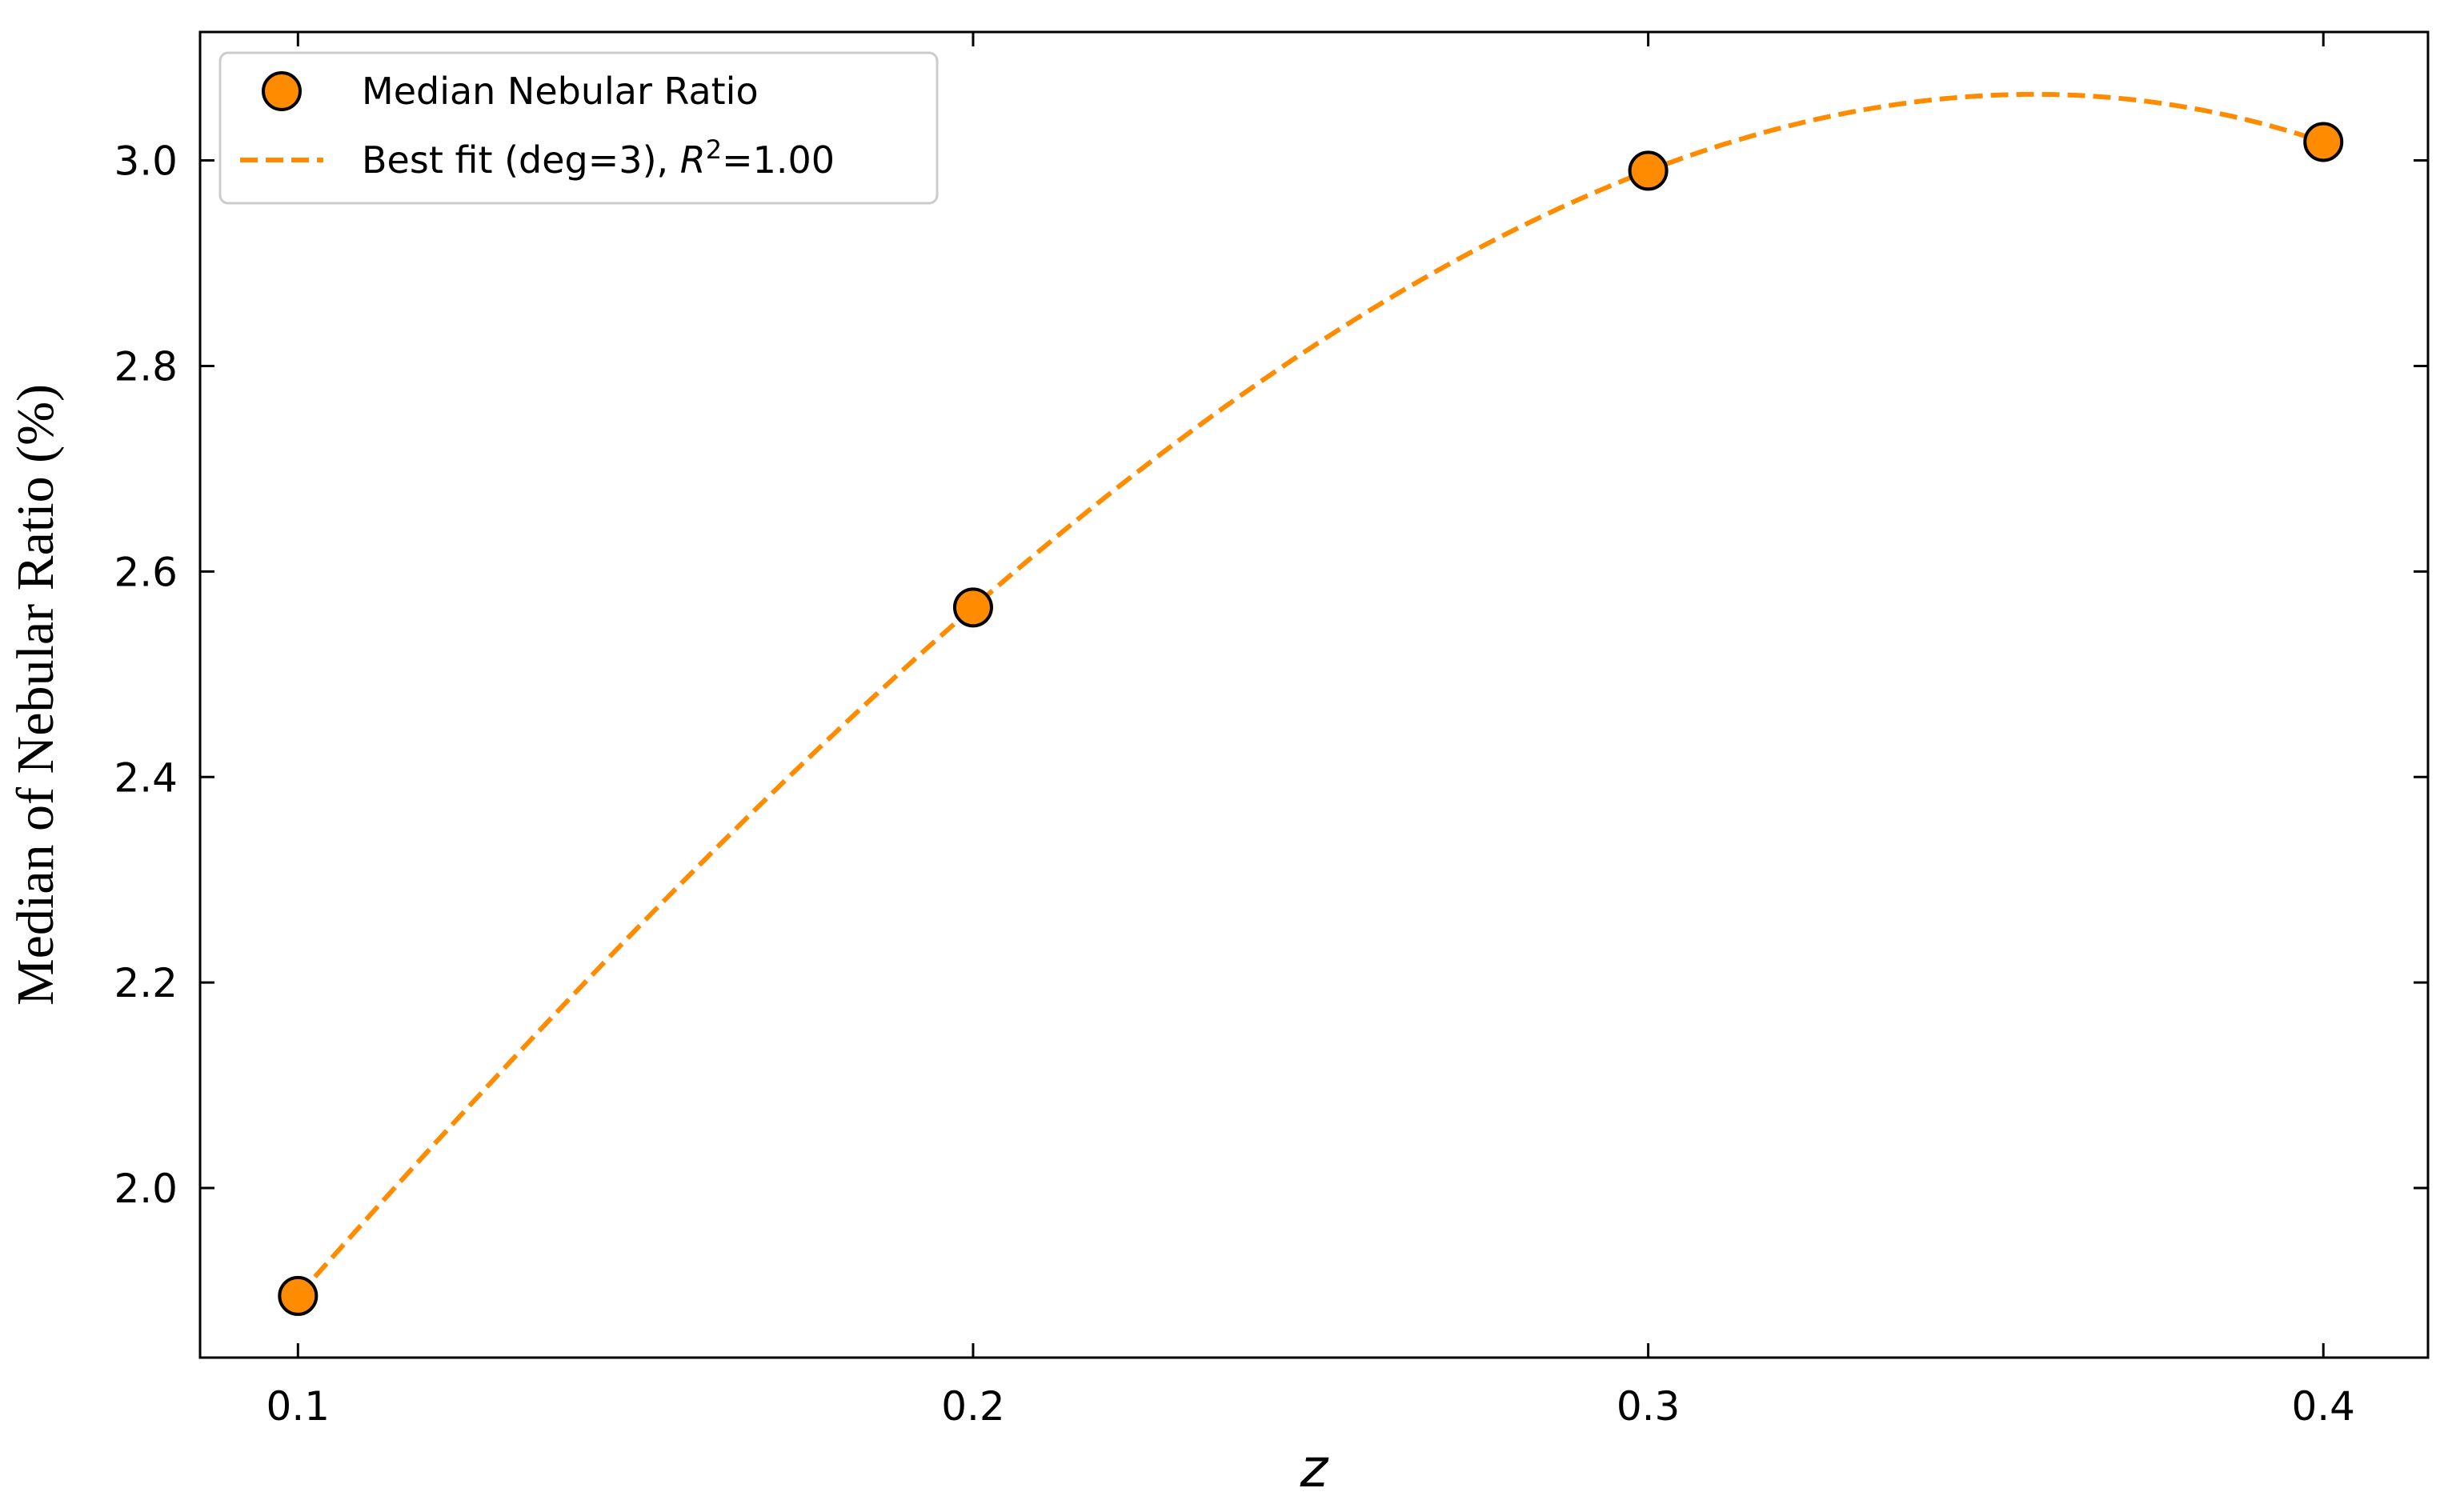 The width and height of the screenshot is (2456, 1512). What do you see at coordinates (1649, 1406) in the screenshot?
I see `x-tick-label: 0.3` at bounding box center [1649, 1406].